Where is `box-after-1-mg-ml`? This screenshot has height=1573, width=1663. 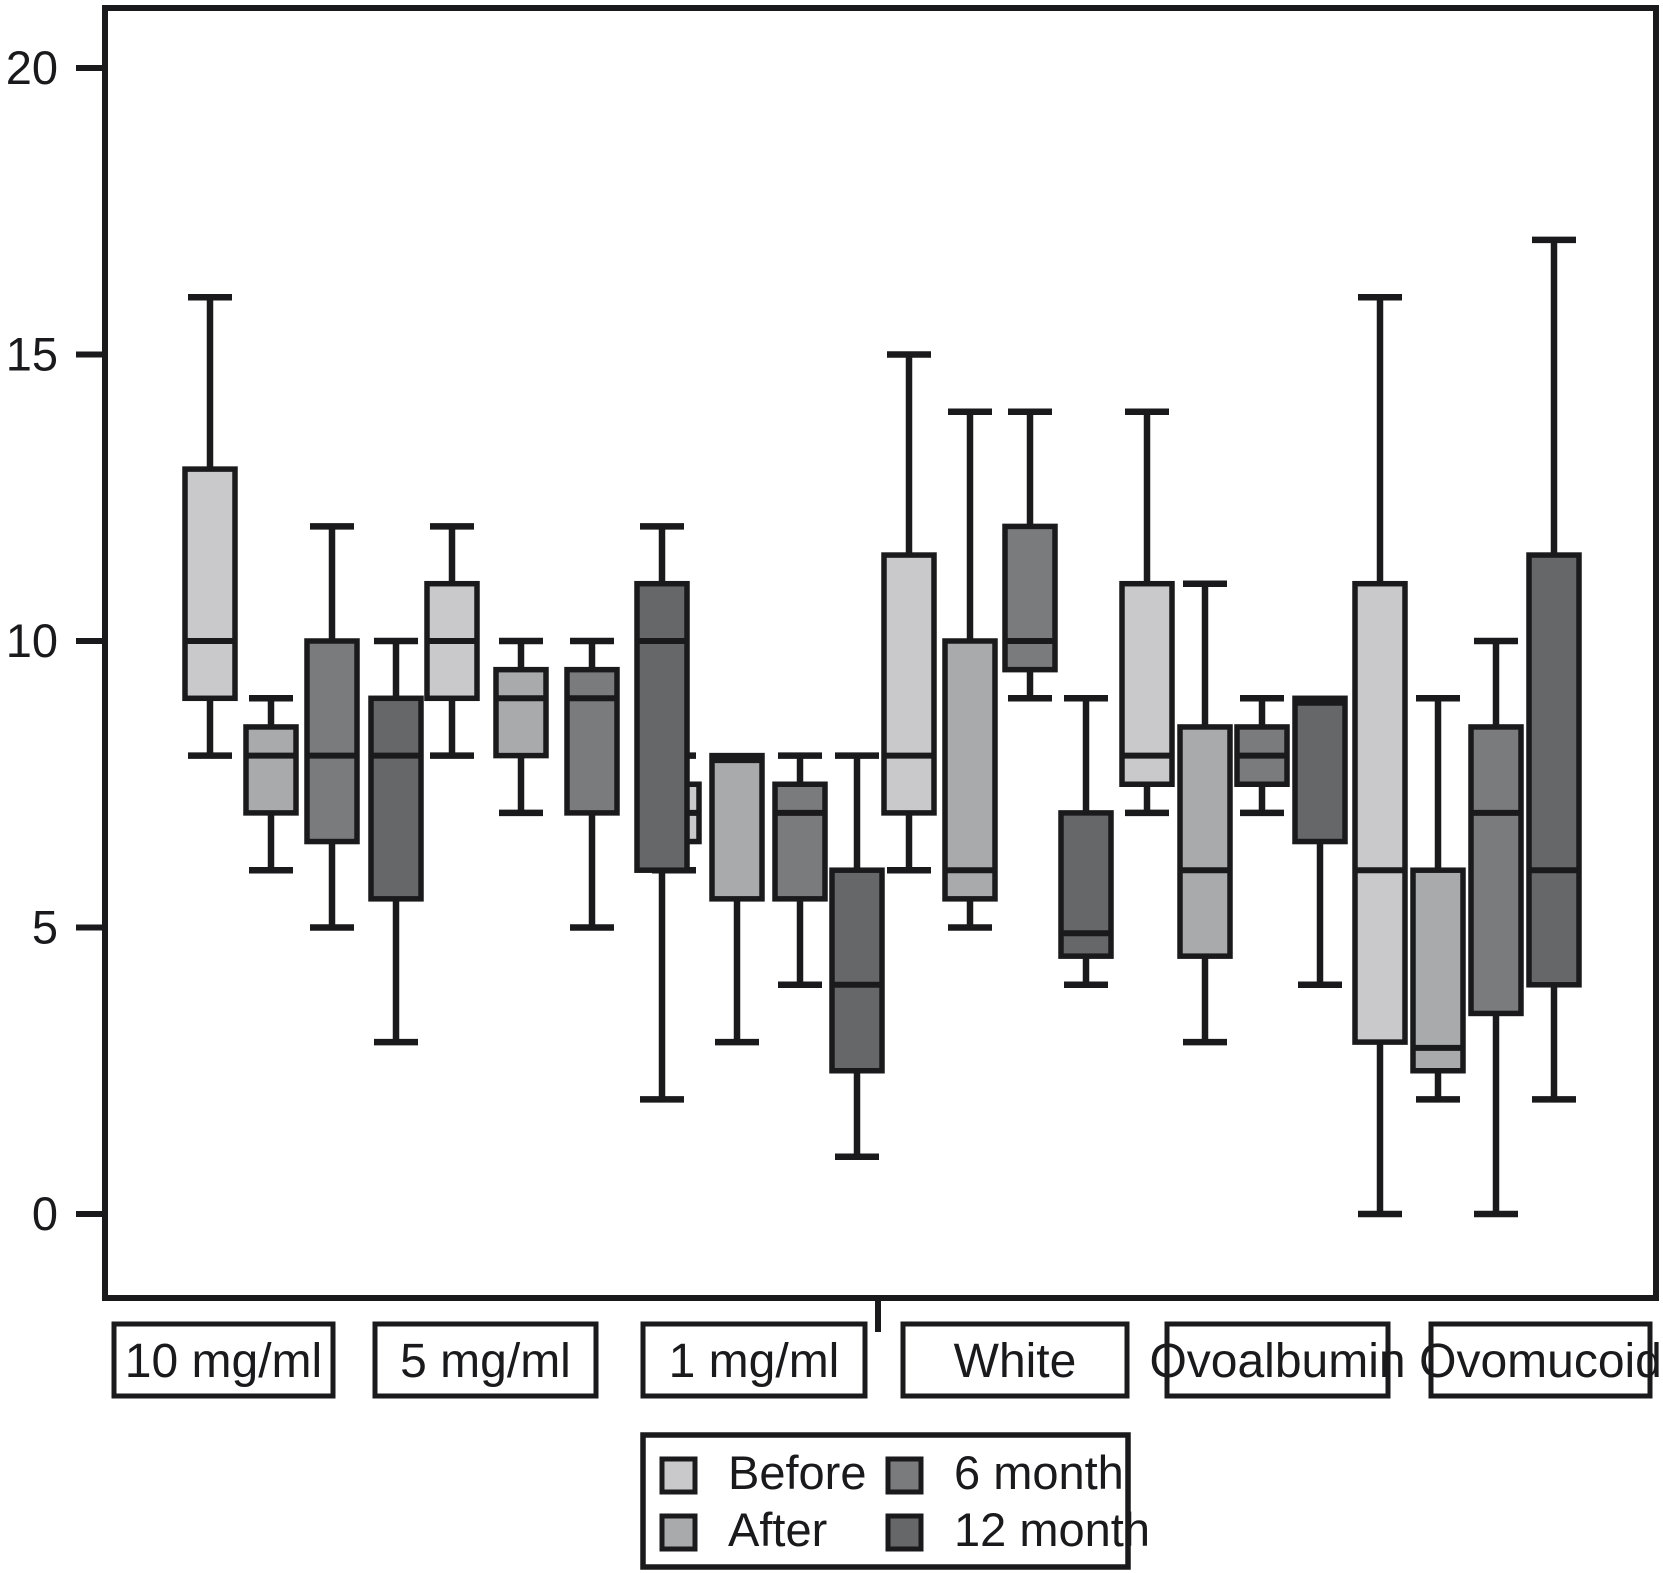 box-after-1-mg-ml is located at coordinates (737, 899).